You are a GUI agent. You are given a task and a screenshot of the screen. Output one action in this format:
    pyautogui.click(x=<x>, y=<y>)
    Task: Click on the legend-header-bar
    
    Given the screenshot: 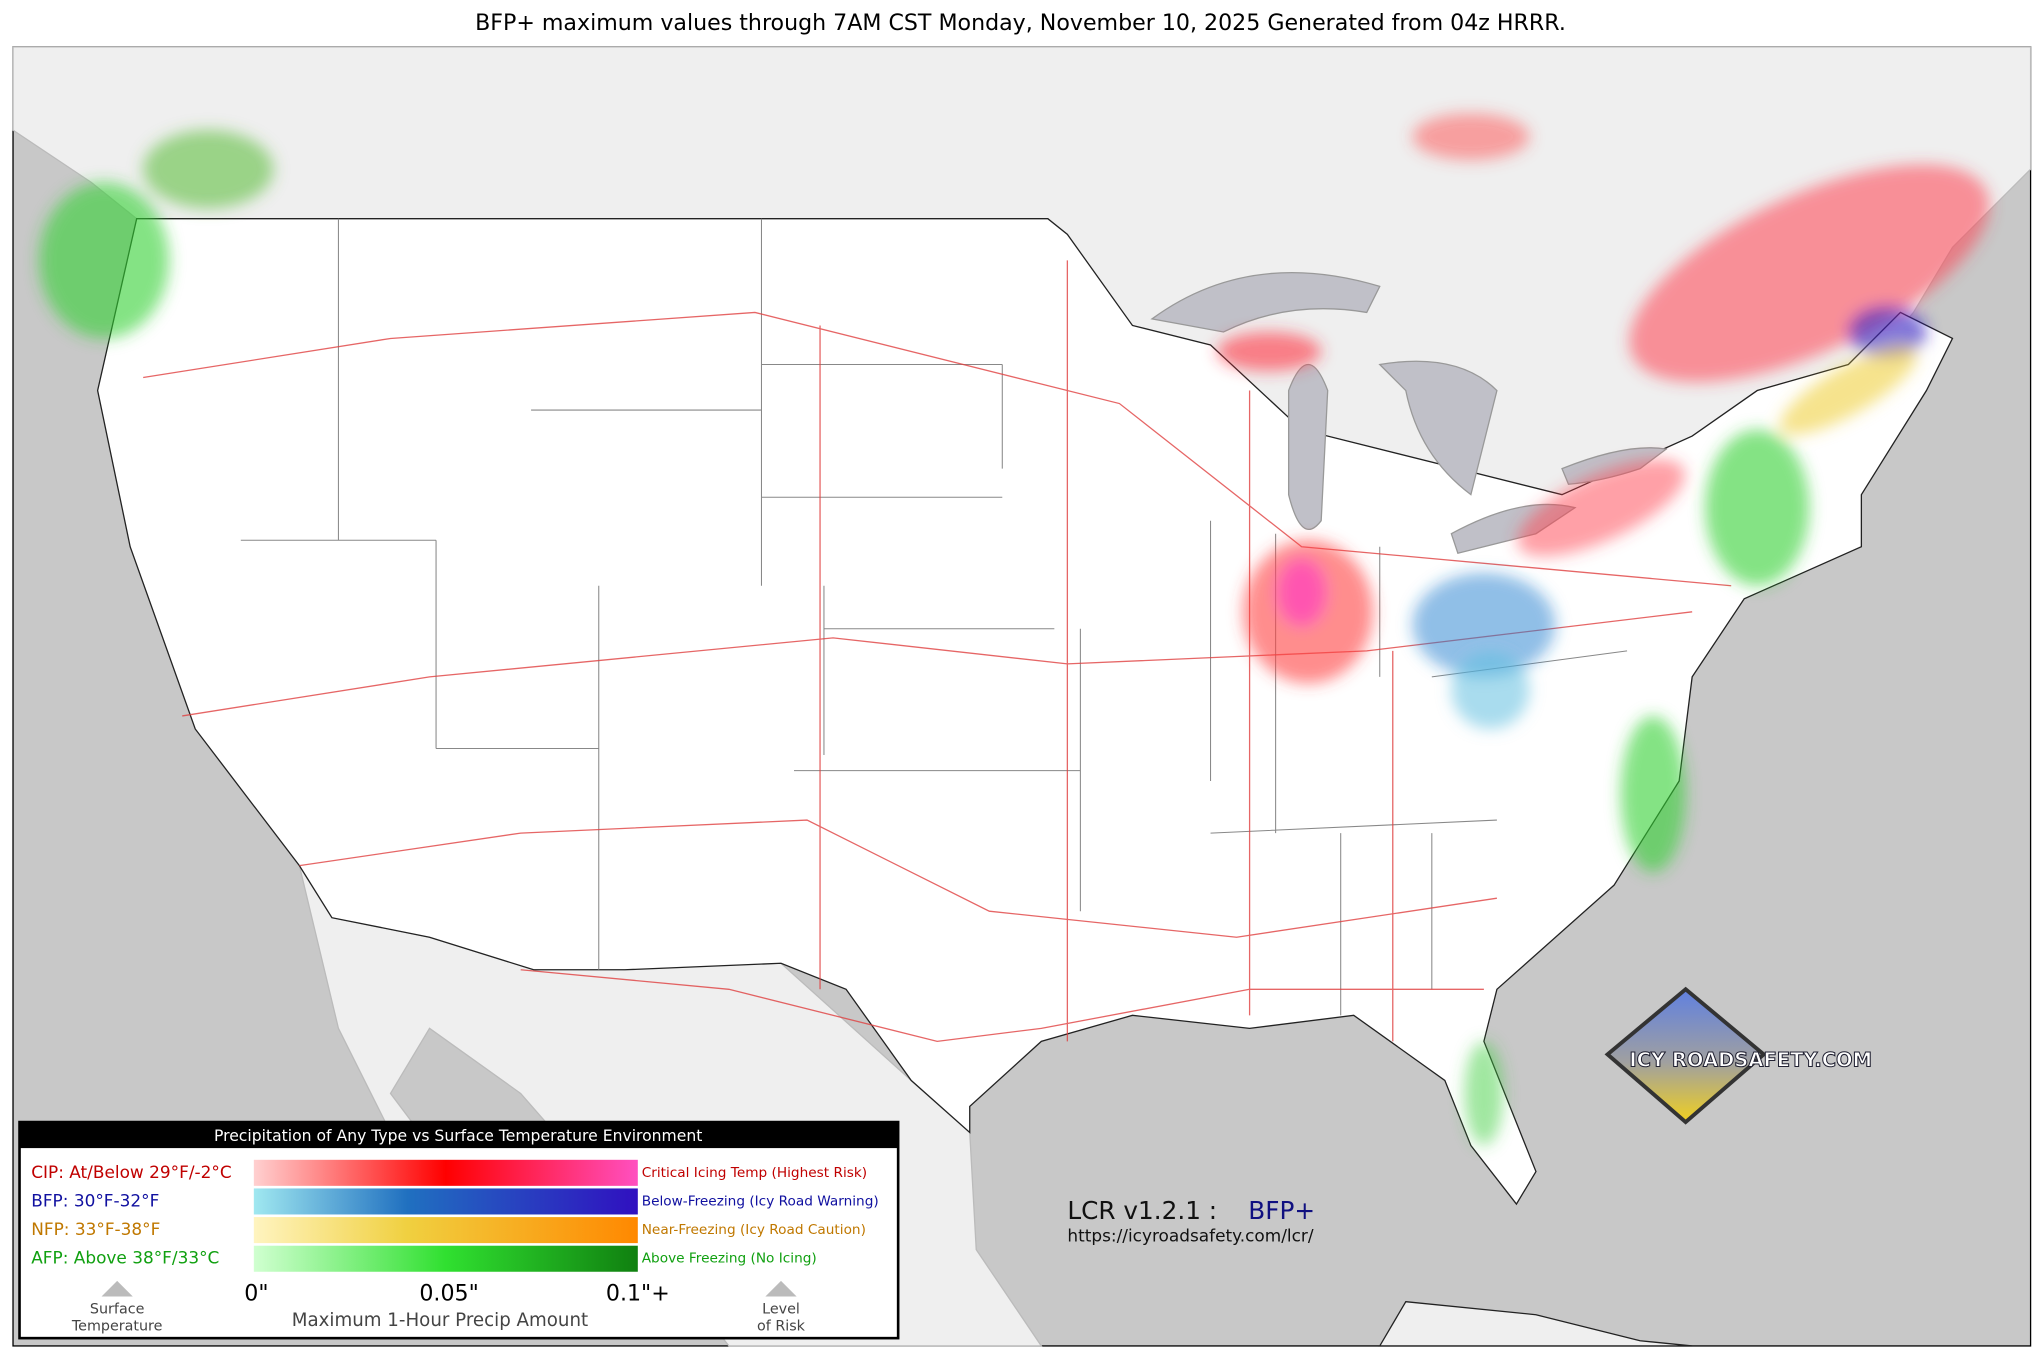 What is the action you would take?
    pyautogui.click(x=459, y=1135)
    